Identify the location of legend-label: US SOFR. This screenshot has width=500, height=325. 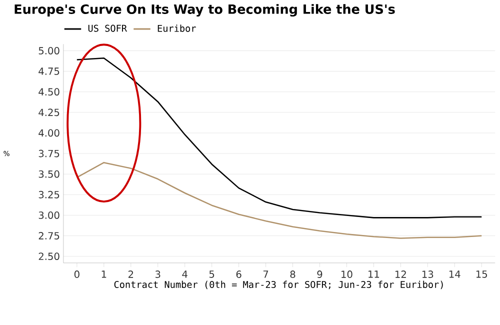
(108, 28).